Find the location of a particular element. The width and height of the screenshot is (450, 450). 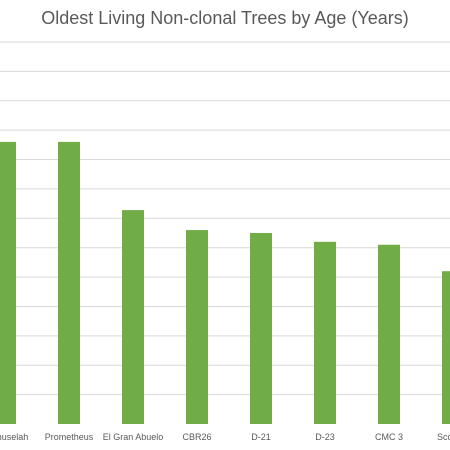

x-tick-label: Scofield is located at coordinates (443, 437).